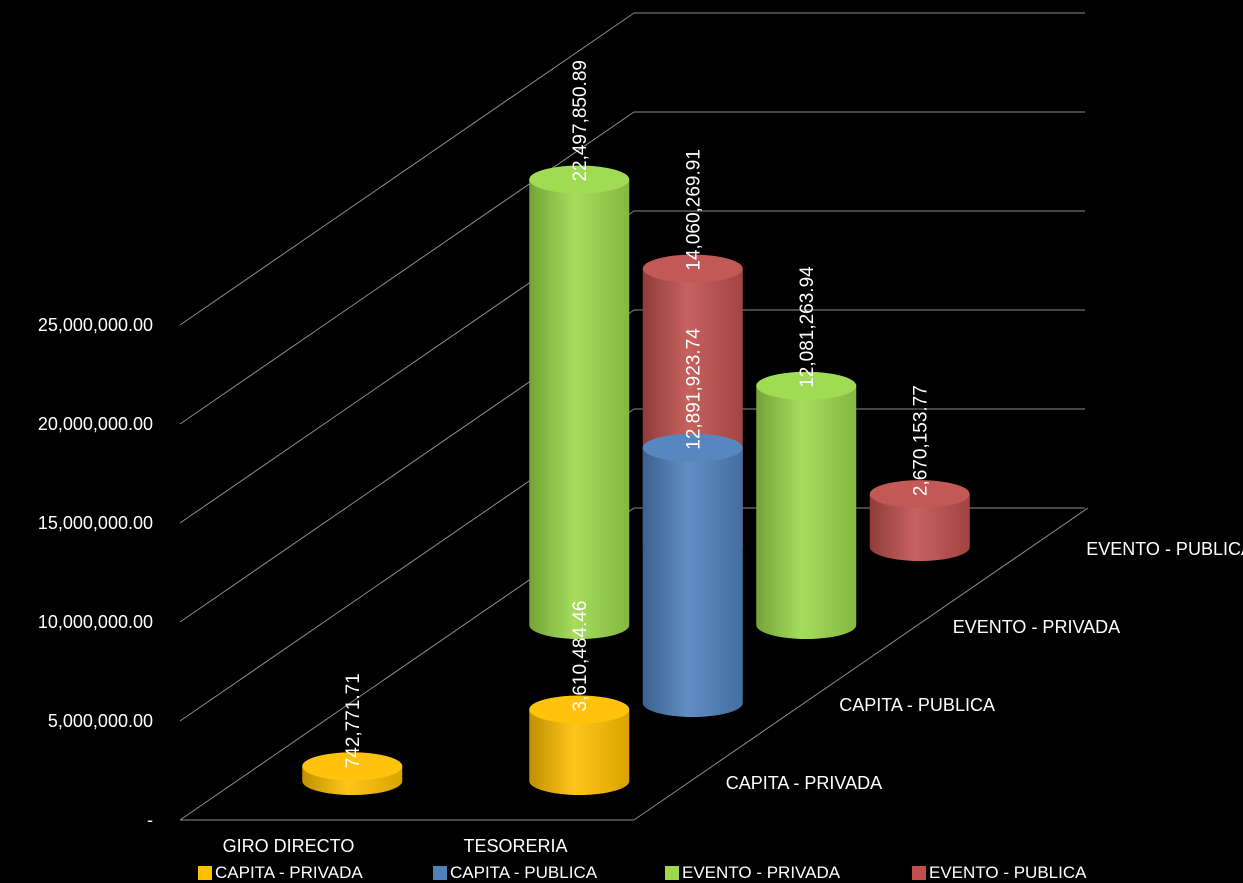 The width and height of the screenshot is (1243, 883). I want to click on data-label: 12,891,923.74, so click(694, 389).